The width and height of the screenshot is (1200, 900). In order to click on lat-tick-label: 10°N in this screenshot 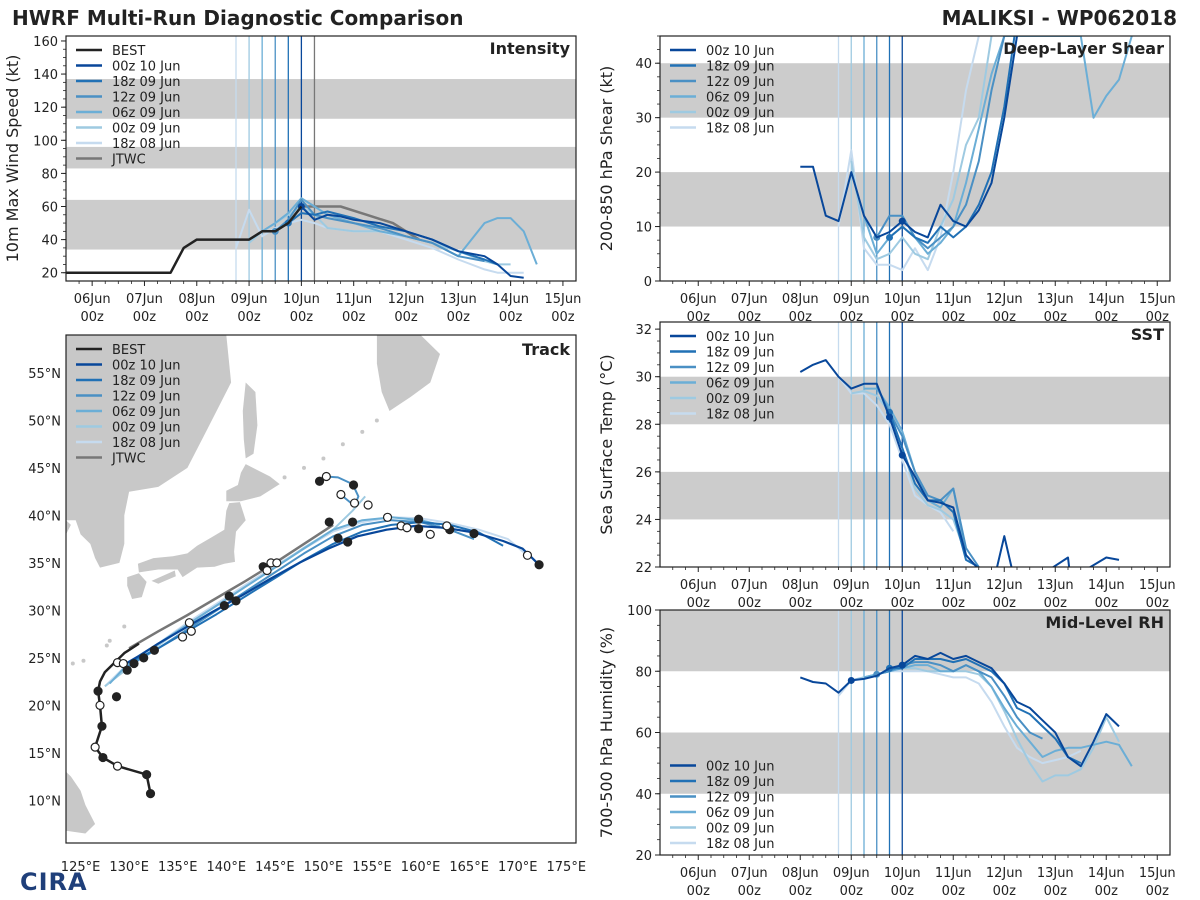, I will do `click(44, 801)`.